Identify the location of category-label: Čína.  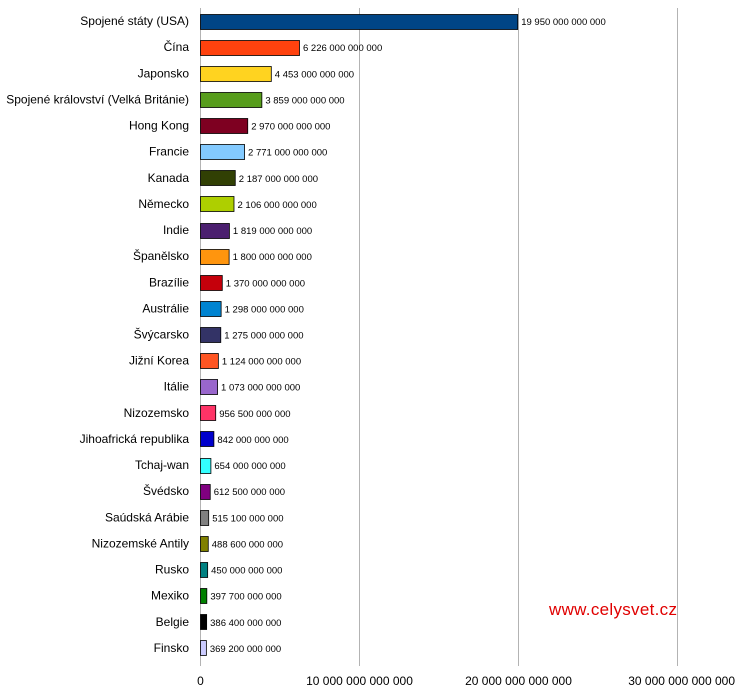
(177, 46).